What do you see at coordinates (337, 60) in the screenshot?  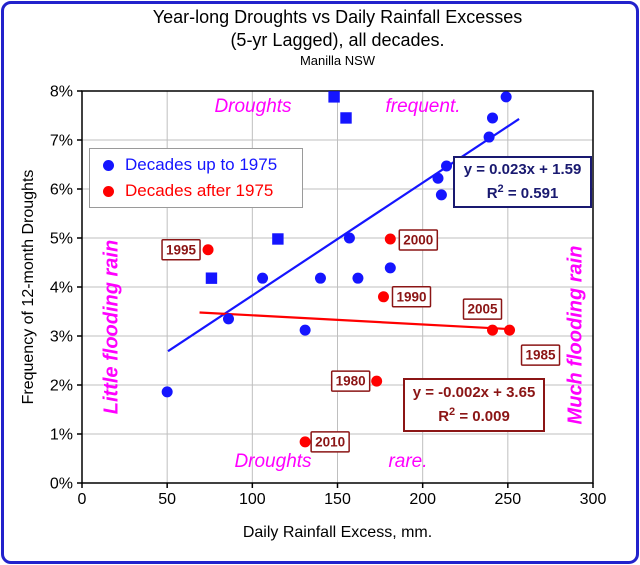 I see `chart-location: Manilla NSW` at bounding box center [337, 60].